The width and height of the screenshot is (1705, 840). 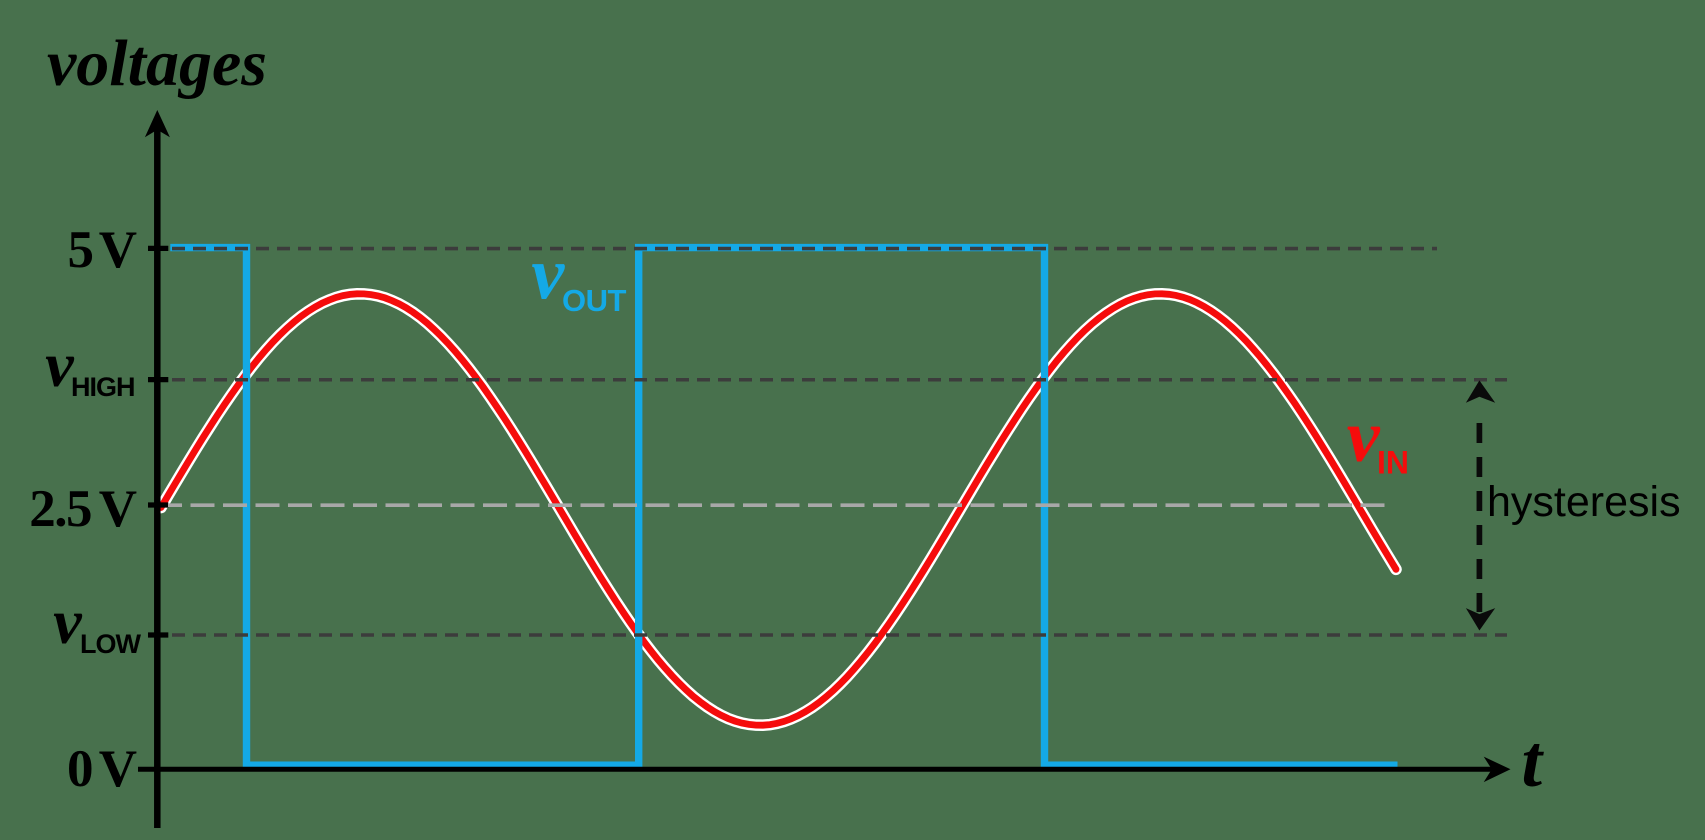 I want to click on svg-text: t, so click(x=1533, y=762).